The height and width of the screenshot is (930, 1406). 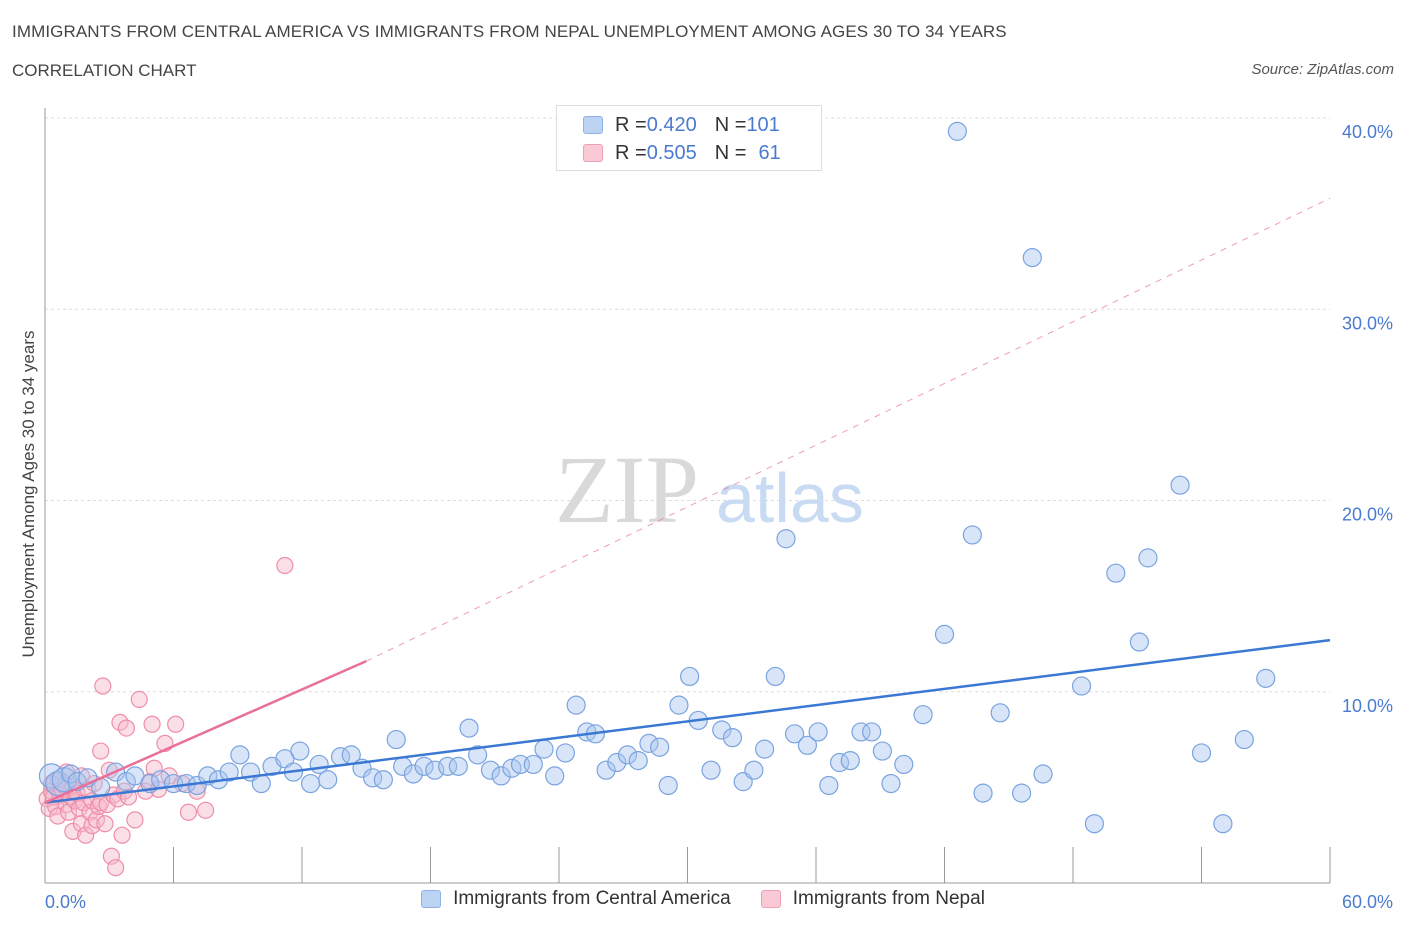 What do you see at coordinates (1322, 69) in the screenshot?
I see `source-credit: Source: ZipAtlas.com` at bounding box center [1322, 69].